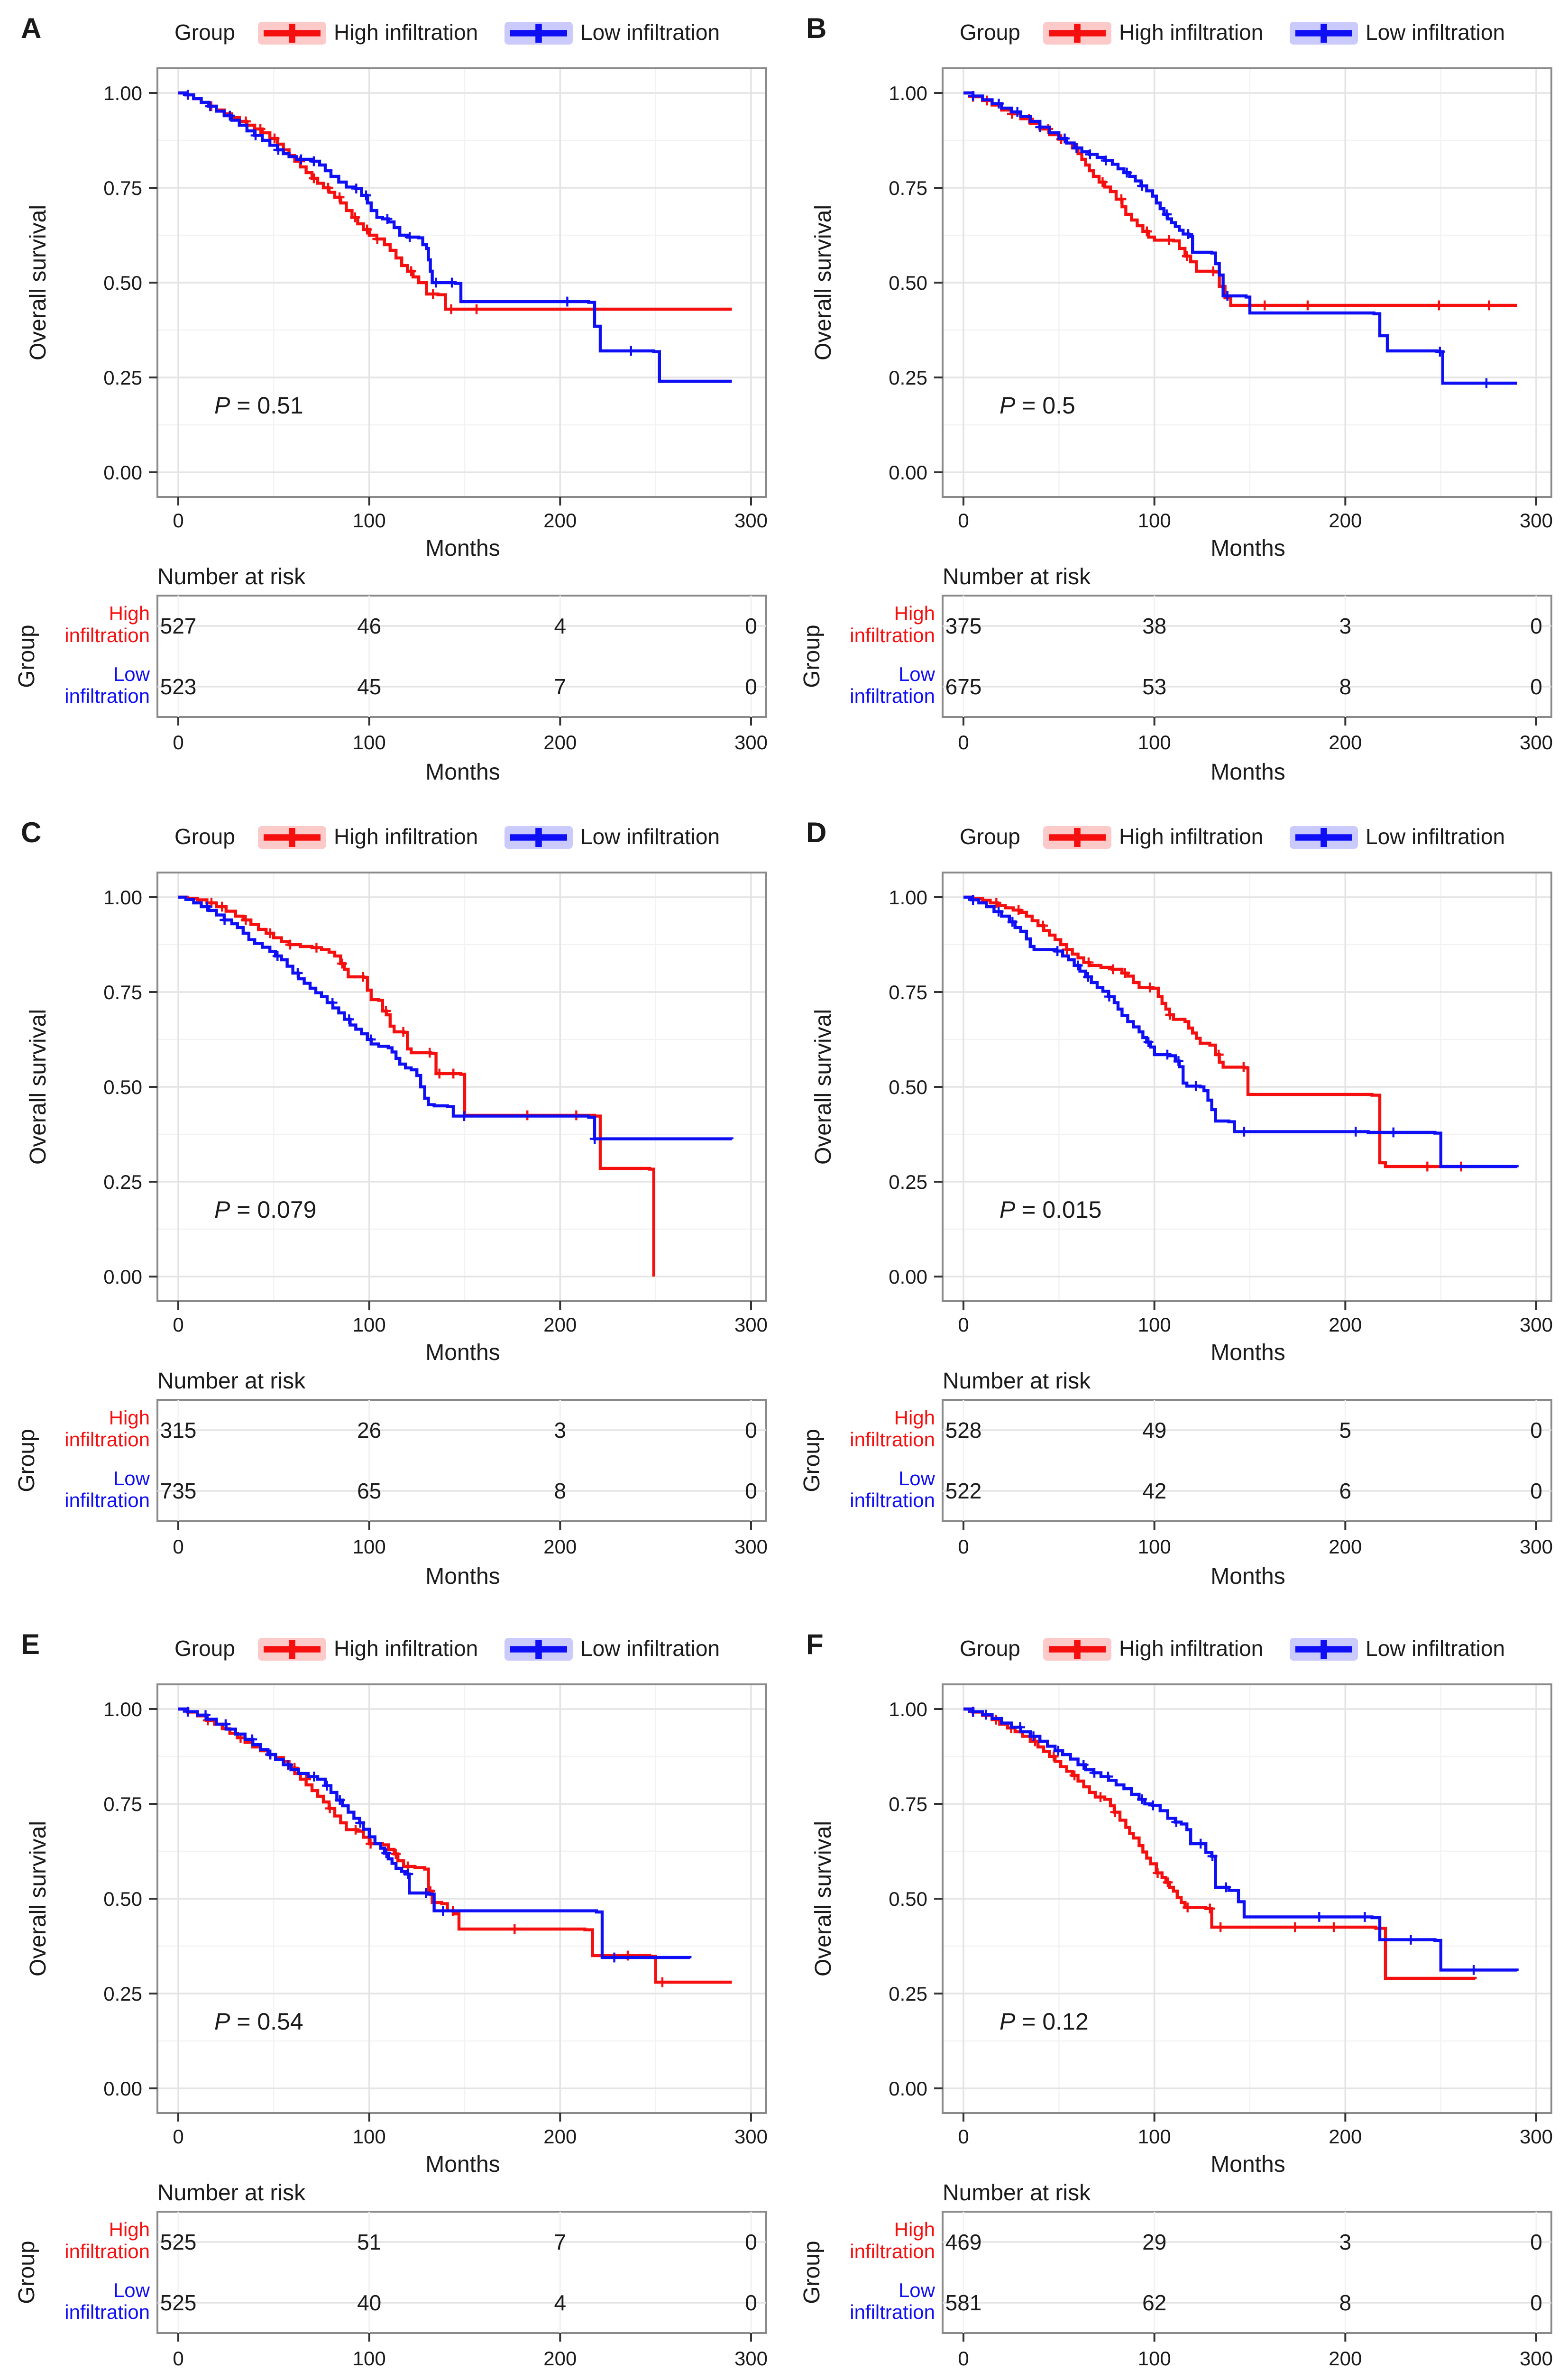  What do you see at coordinates (963, 686) in the screenshot?
I see `risk-value: 675` at bounding box center [963, 686].